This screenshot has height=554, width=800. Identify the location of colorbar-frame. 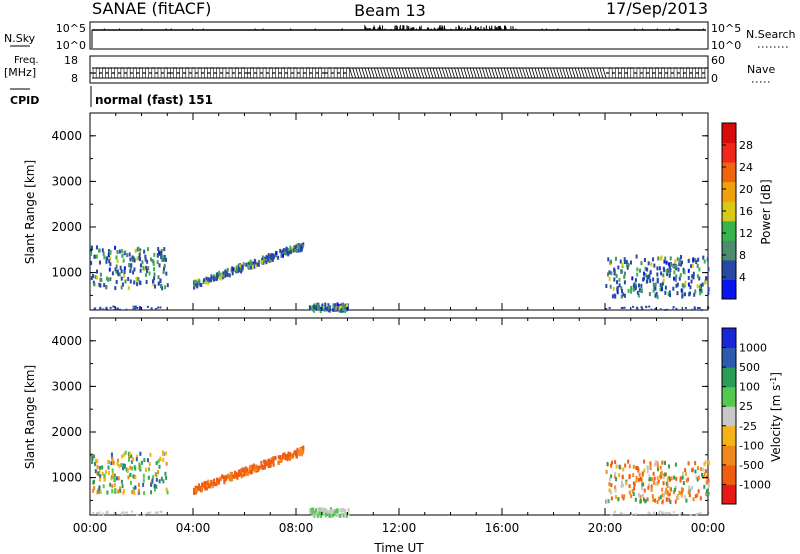
(729, 416).